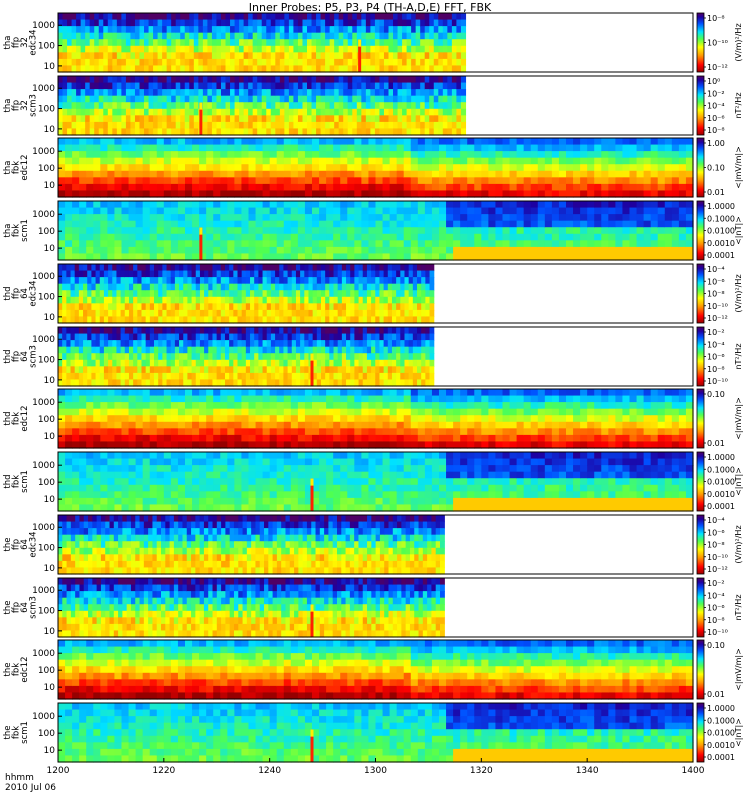  What do you see at coordinates (713, 81) in the screenshot?
I see `colorbar-tick-label: 10⁰` at bounding box center [713, 81].